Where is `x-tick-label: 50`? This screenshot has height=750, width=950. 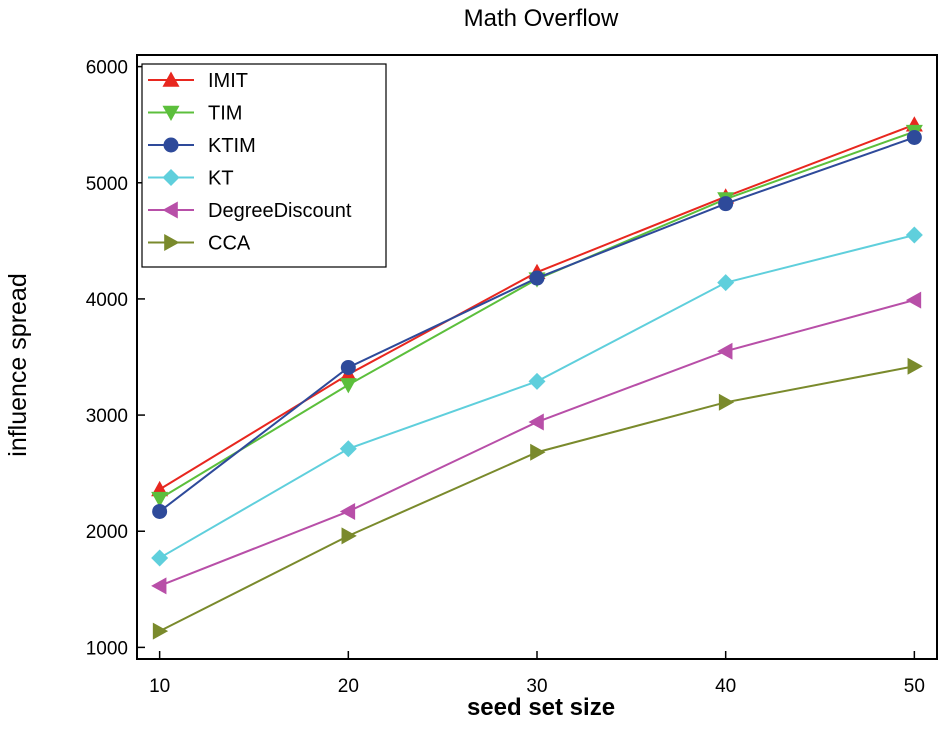 x-tick-label: 50 is located at coordinates (914, 686).